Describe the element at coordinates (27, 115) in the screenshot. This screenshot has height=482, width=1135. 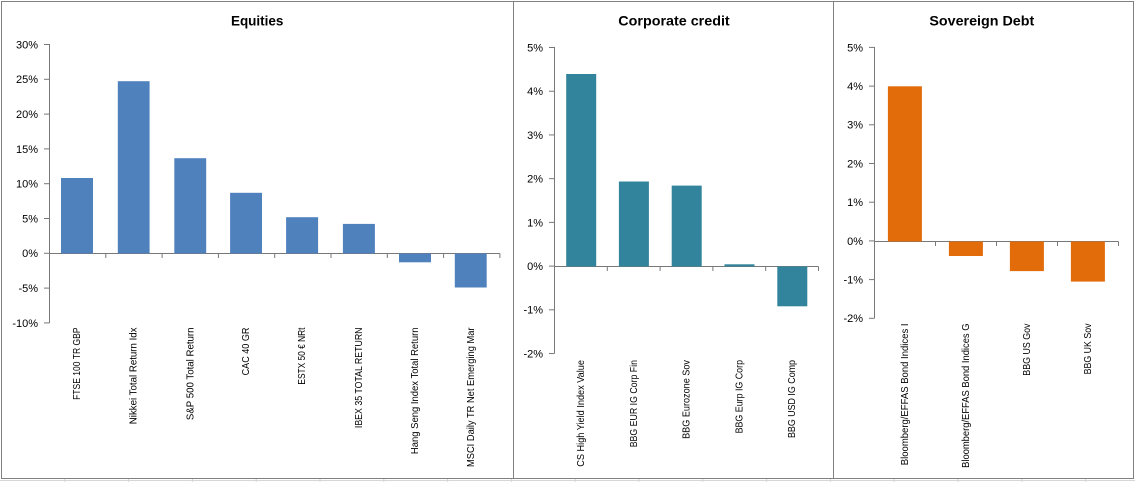
I see `svg-text: 20%` at that location.